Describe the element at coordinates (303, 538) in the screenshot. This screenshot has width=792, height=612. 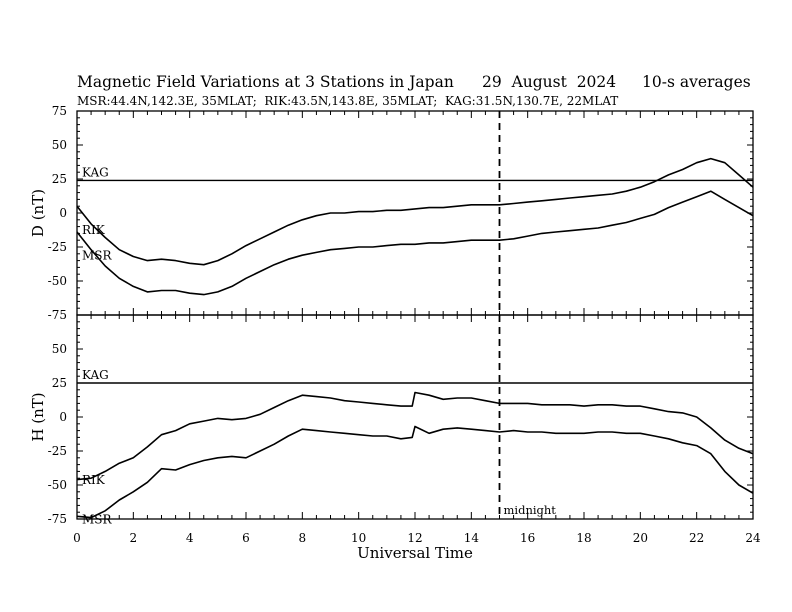
I see `x-tick-label: 8` at that location.